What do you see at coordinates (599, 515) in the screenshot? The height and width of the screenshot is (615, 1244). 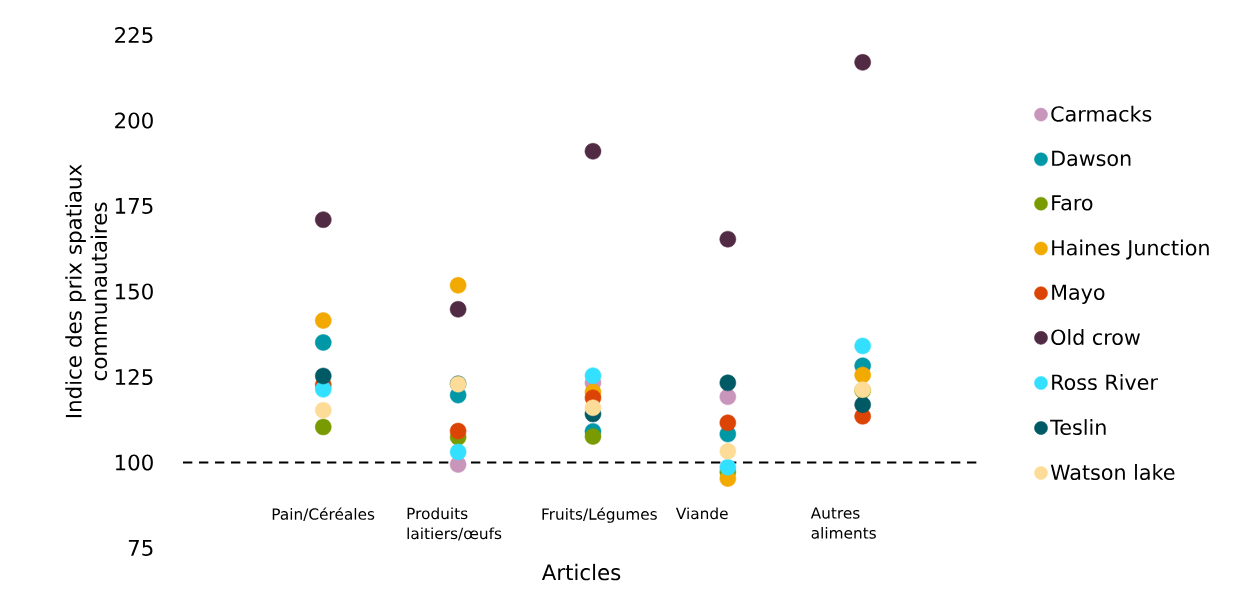 I see `x-tick-label: Fruits/Légumes` at bounding box center [599, 515].